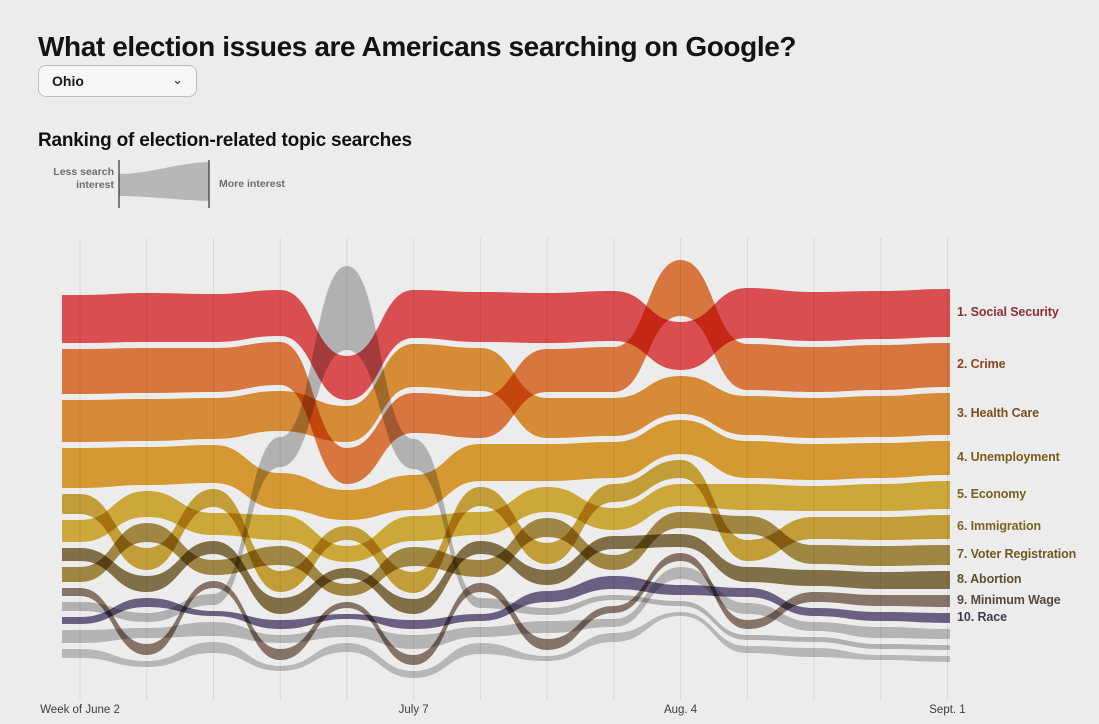  Describe the element at coordinates (1008, 312) in the screenshot. I see `topic-label-1: 1. Social Security` at that location.